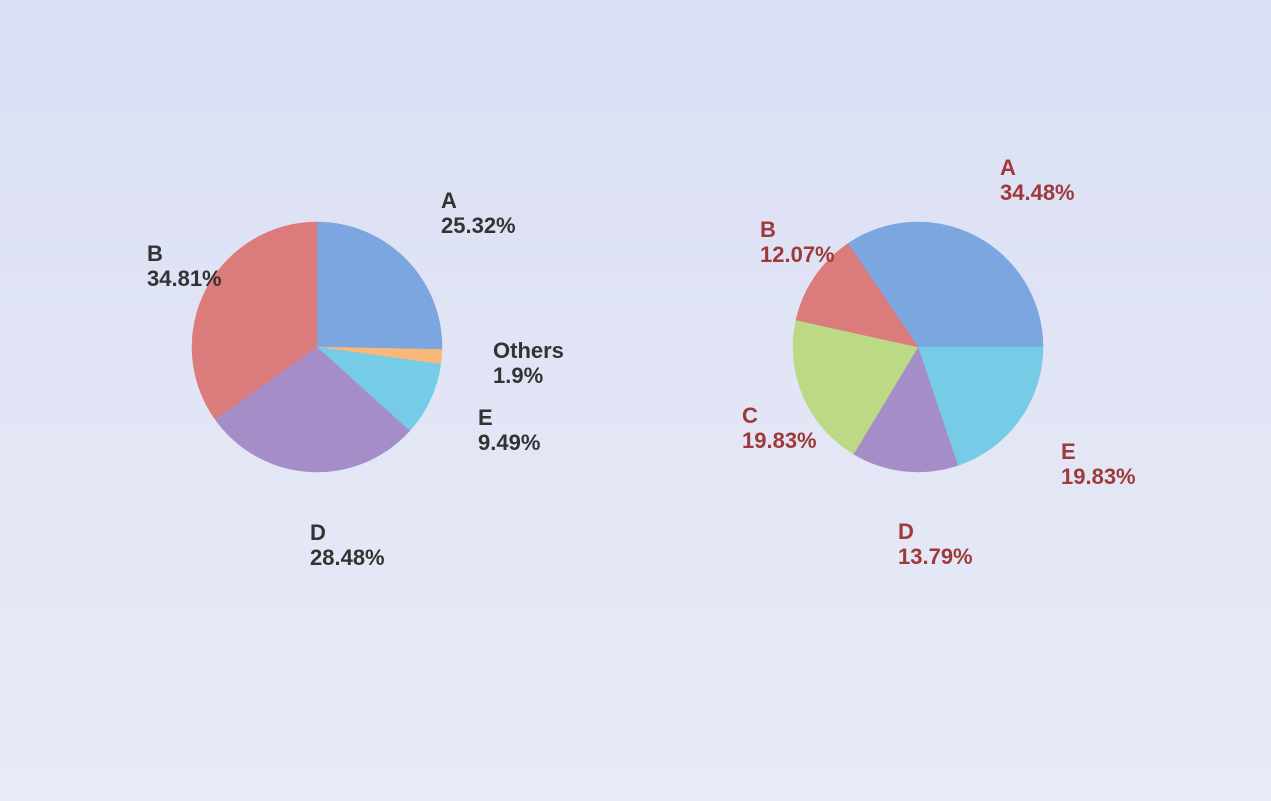  What do you see at coordinates (478, 225) in the screenshot?
I see `slice-percent: 25.32%` at bounding box center [478, 225].